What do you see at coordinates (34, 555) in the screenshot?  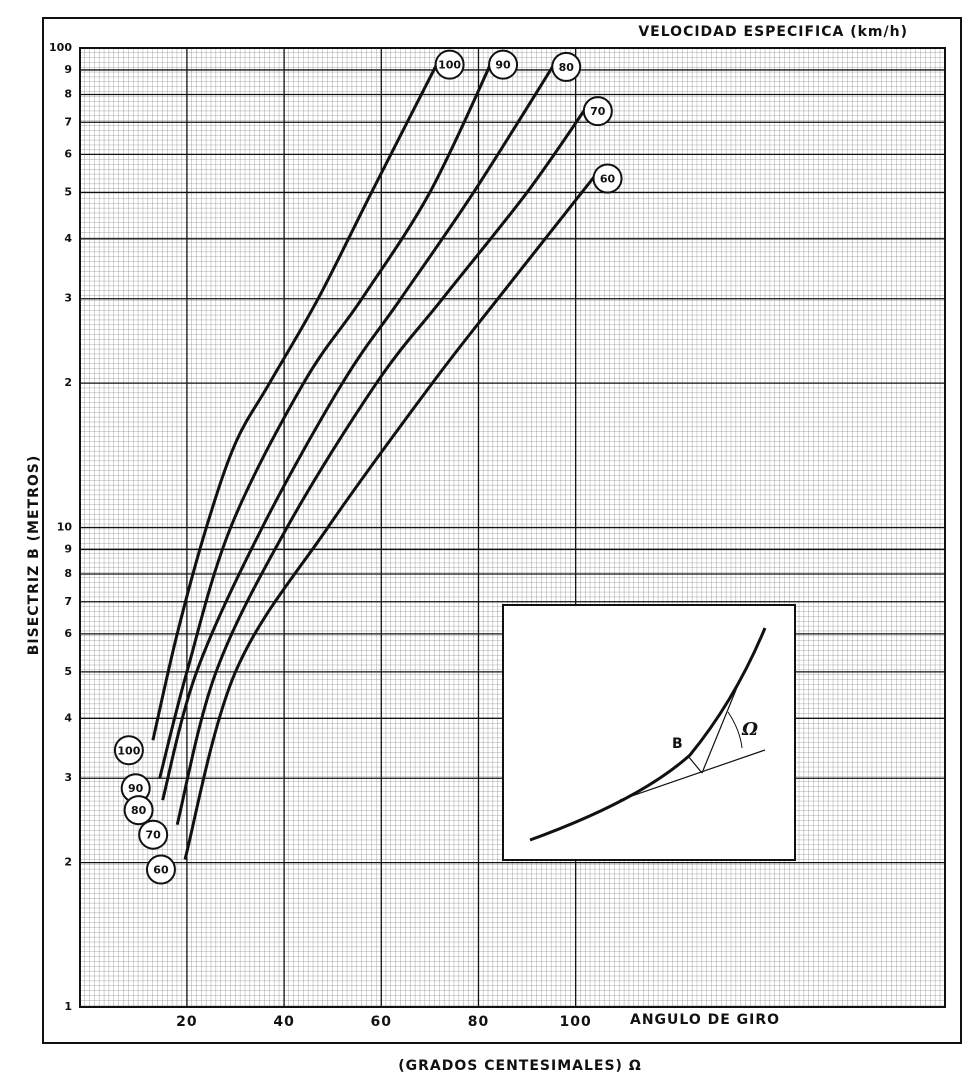 I see `y-label: BISECTRIZ B (METROS)` at bounding box center [34, 555].